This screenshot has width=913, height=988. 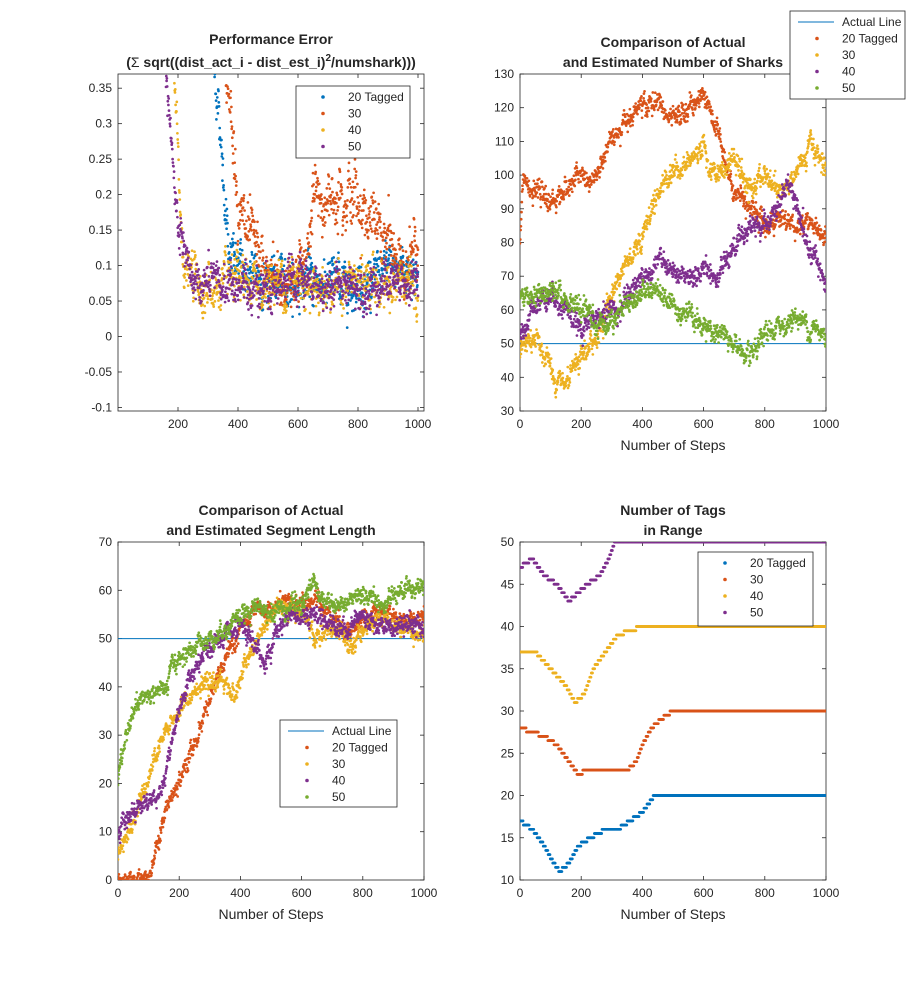 I want to click on legend-entry: 20 Tagged, so click(x=376, y=97).